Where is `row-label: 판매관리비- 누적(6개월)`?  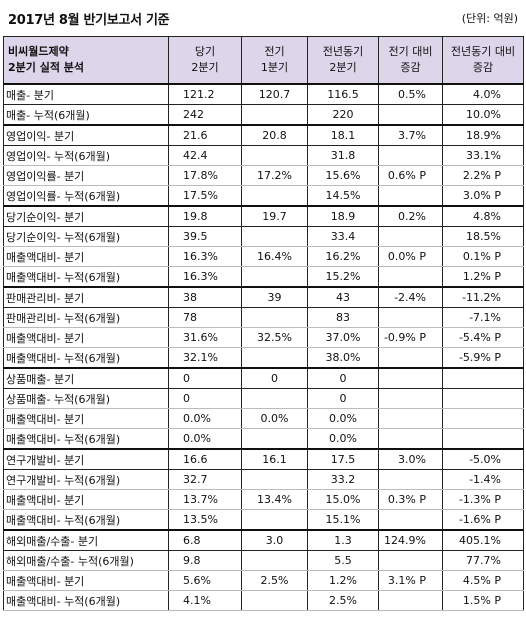
row-label: 판매관리비- 누적(6개월) is located at coordinates (86, 317).